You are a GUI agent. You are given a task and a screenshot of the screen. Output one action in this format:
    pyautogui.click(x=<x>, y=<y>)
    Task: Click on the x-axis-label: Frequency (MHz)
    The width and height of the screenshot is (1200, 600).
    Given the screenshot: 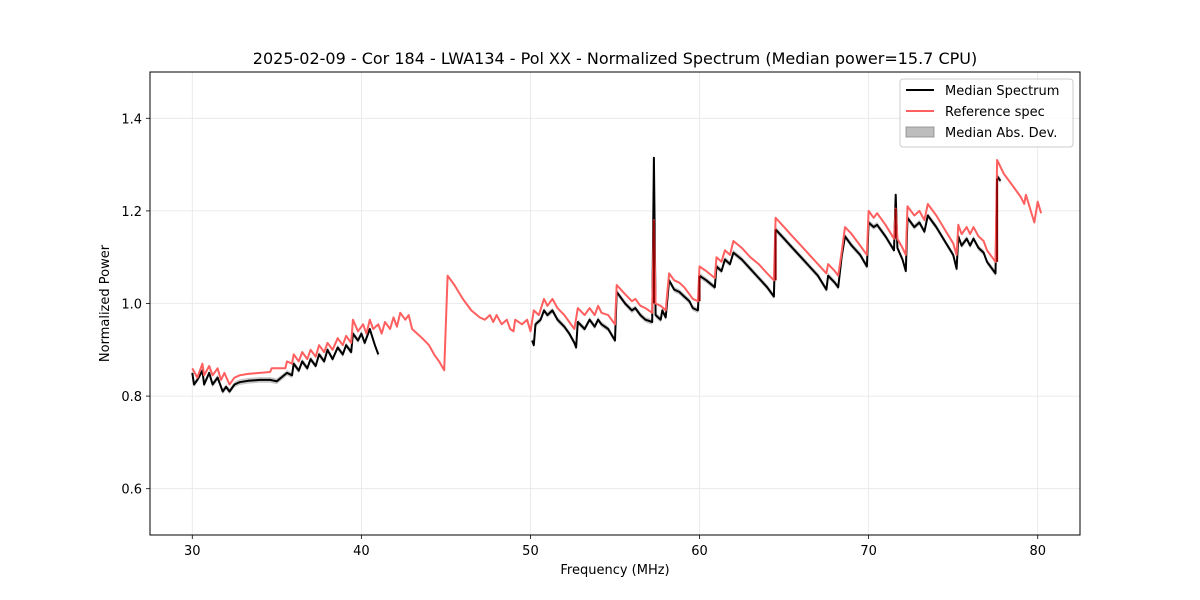 What is the action you would take?
    pyautogui.click(x=614, y=570)
    